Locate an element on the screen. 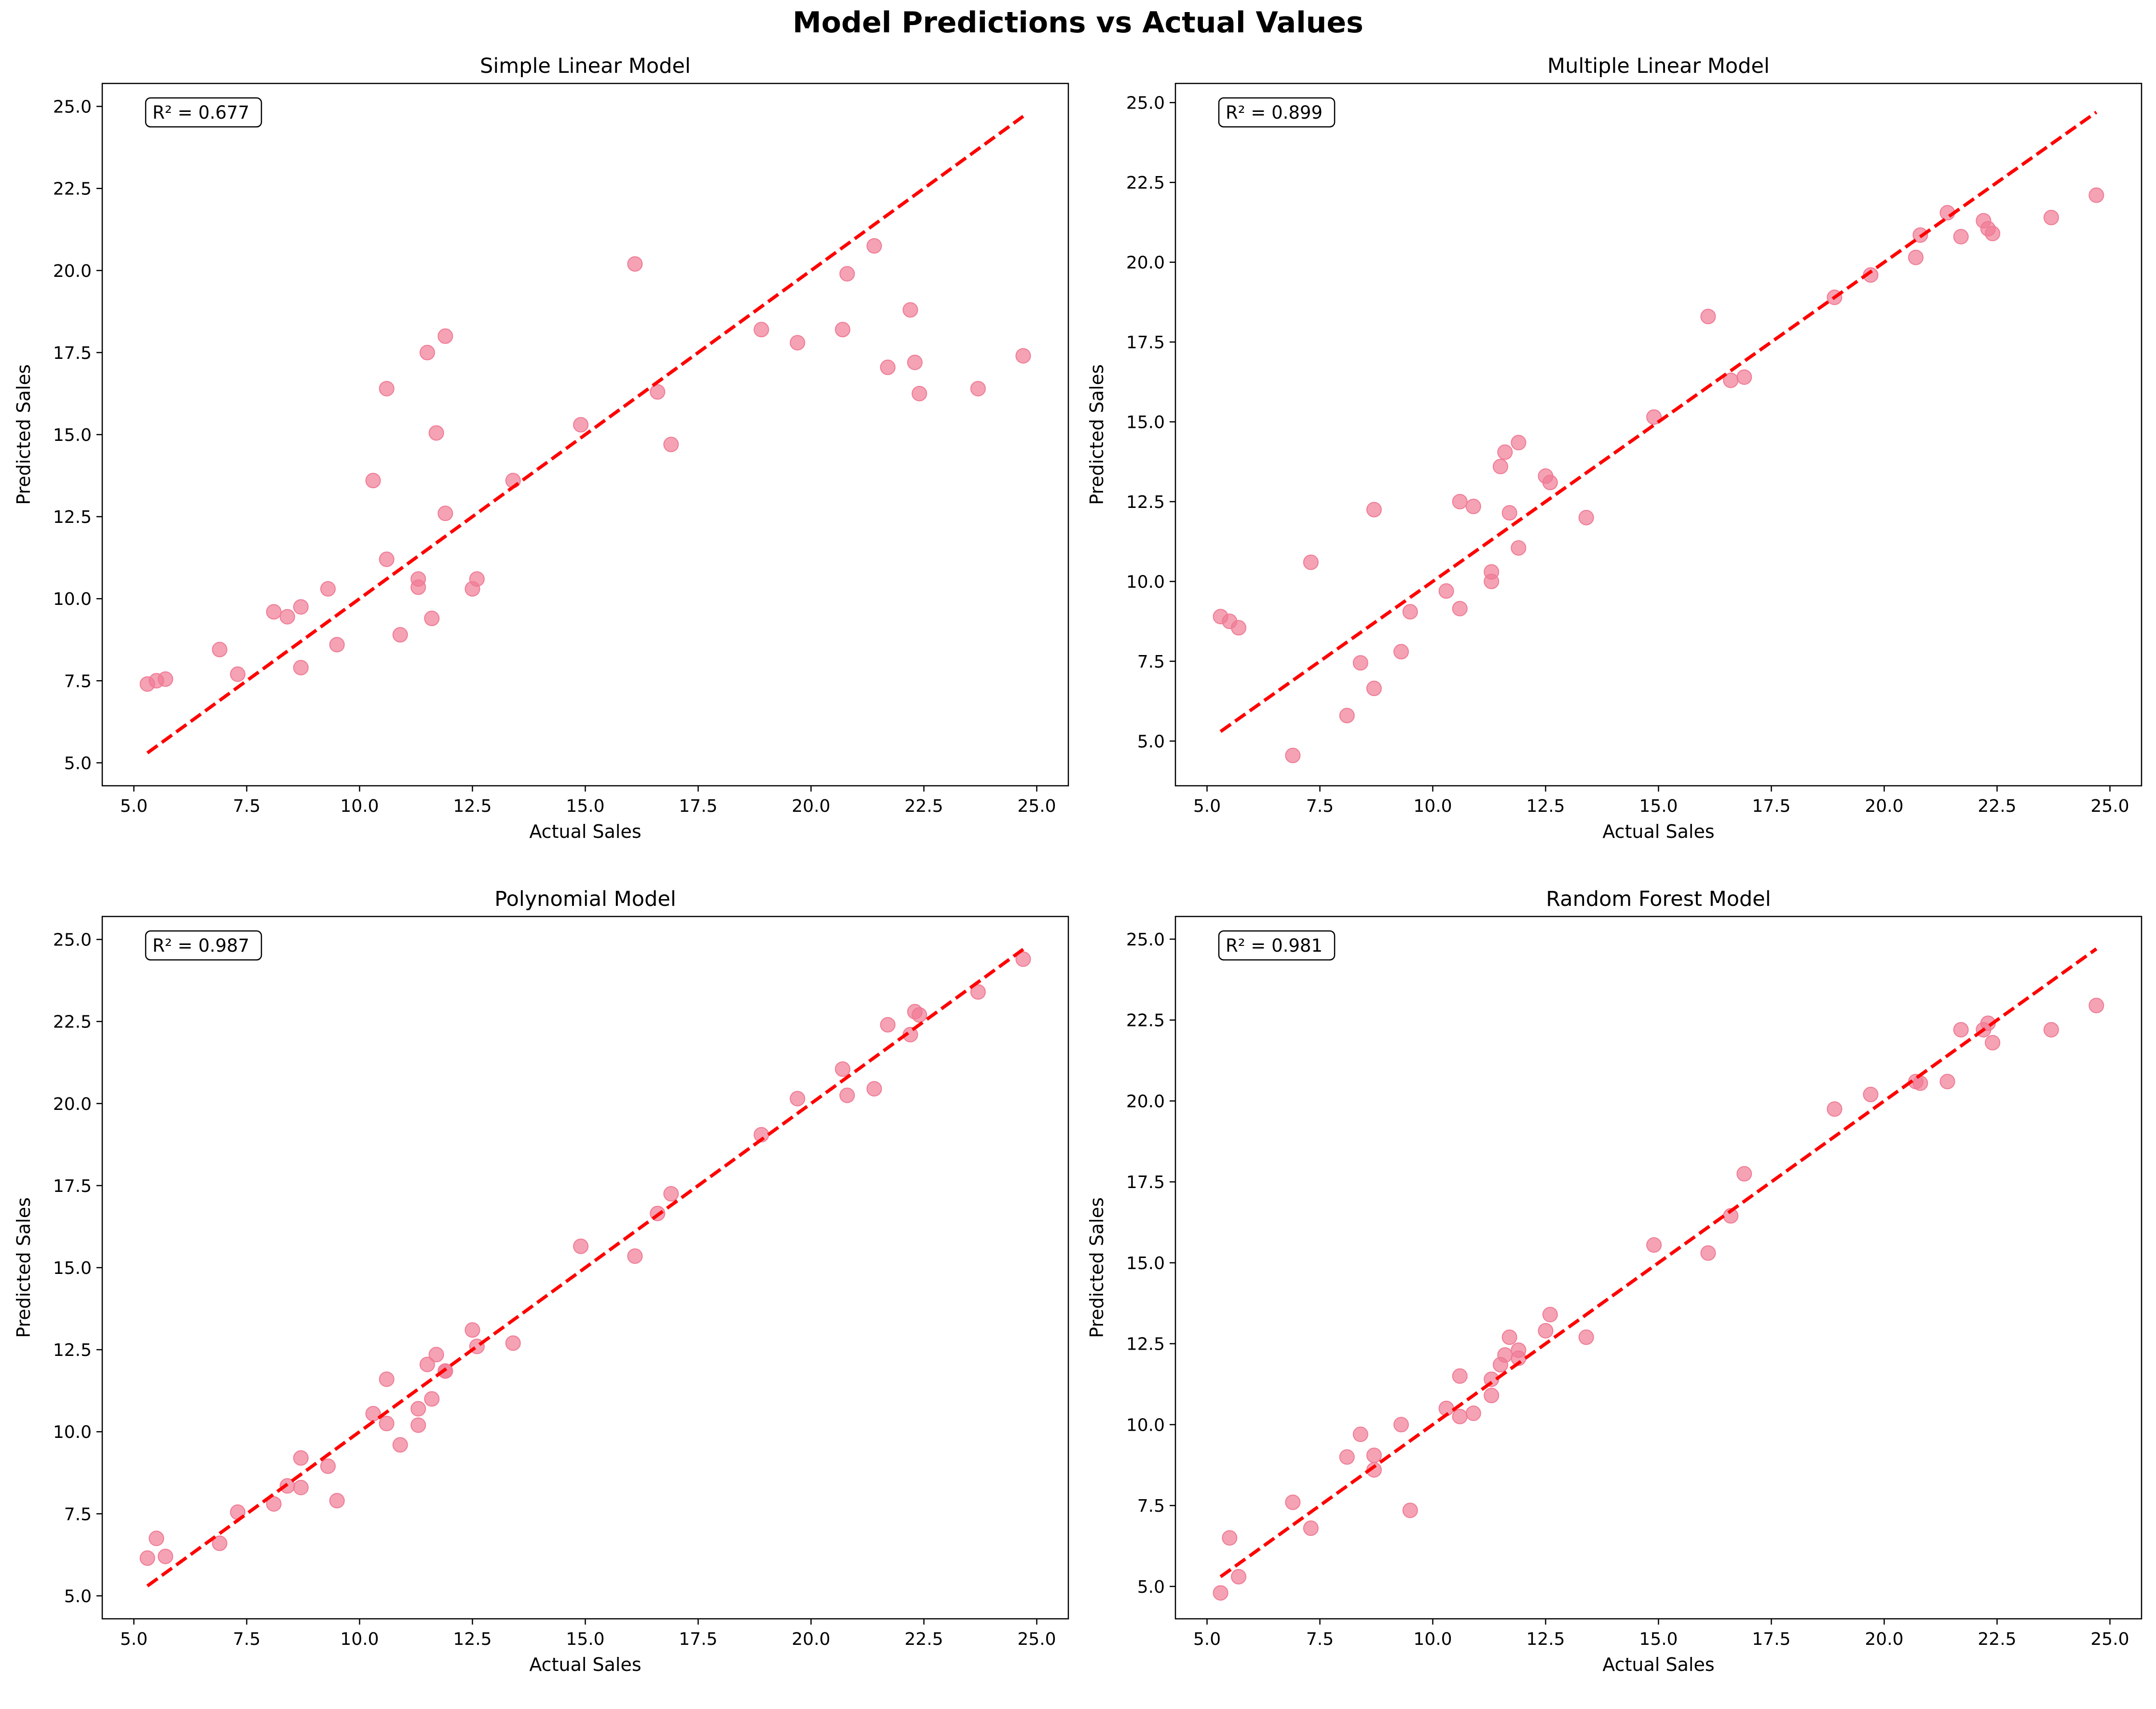  reference-line is located at coordinates (1658, 421).